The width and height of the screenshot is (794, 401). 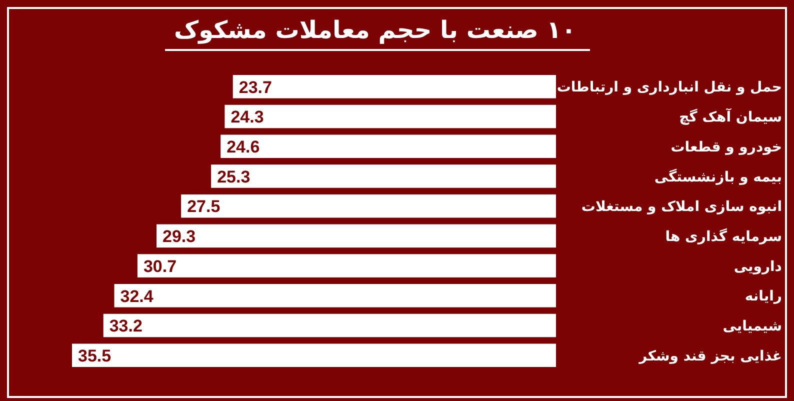 I want to click on data-label: 29.3, so click(x=179, y=236).